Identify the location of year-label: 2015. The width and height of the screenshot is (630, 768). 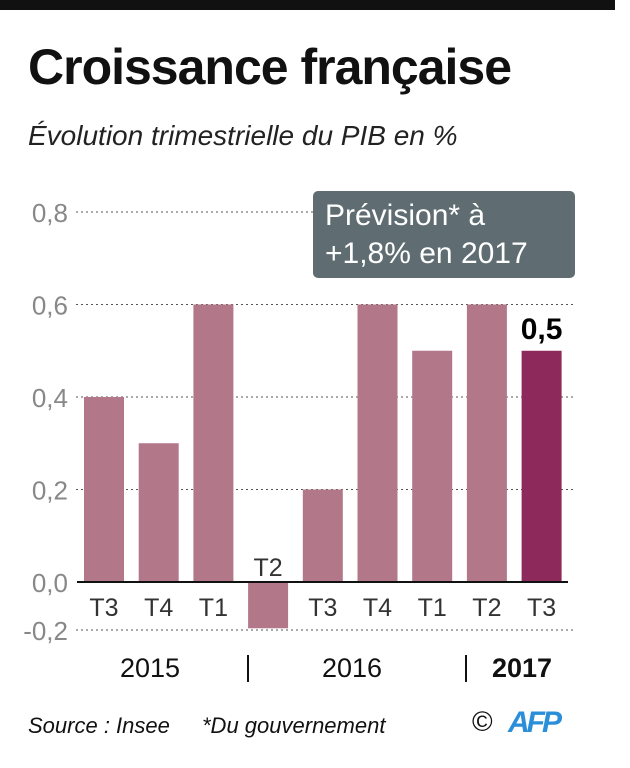
(150, 668).